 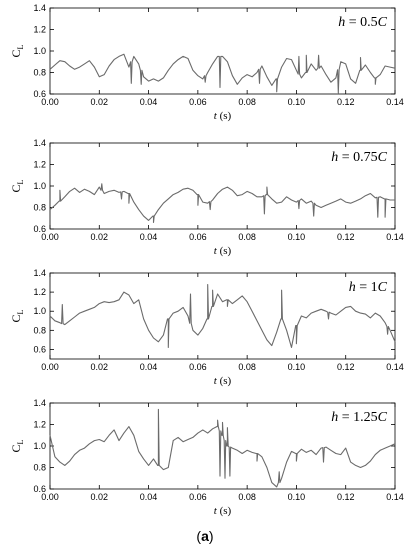 I want to click on figure-caption: (a), so click(x=204, y=536).